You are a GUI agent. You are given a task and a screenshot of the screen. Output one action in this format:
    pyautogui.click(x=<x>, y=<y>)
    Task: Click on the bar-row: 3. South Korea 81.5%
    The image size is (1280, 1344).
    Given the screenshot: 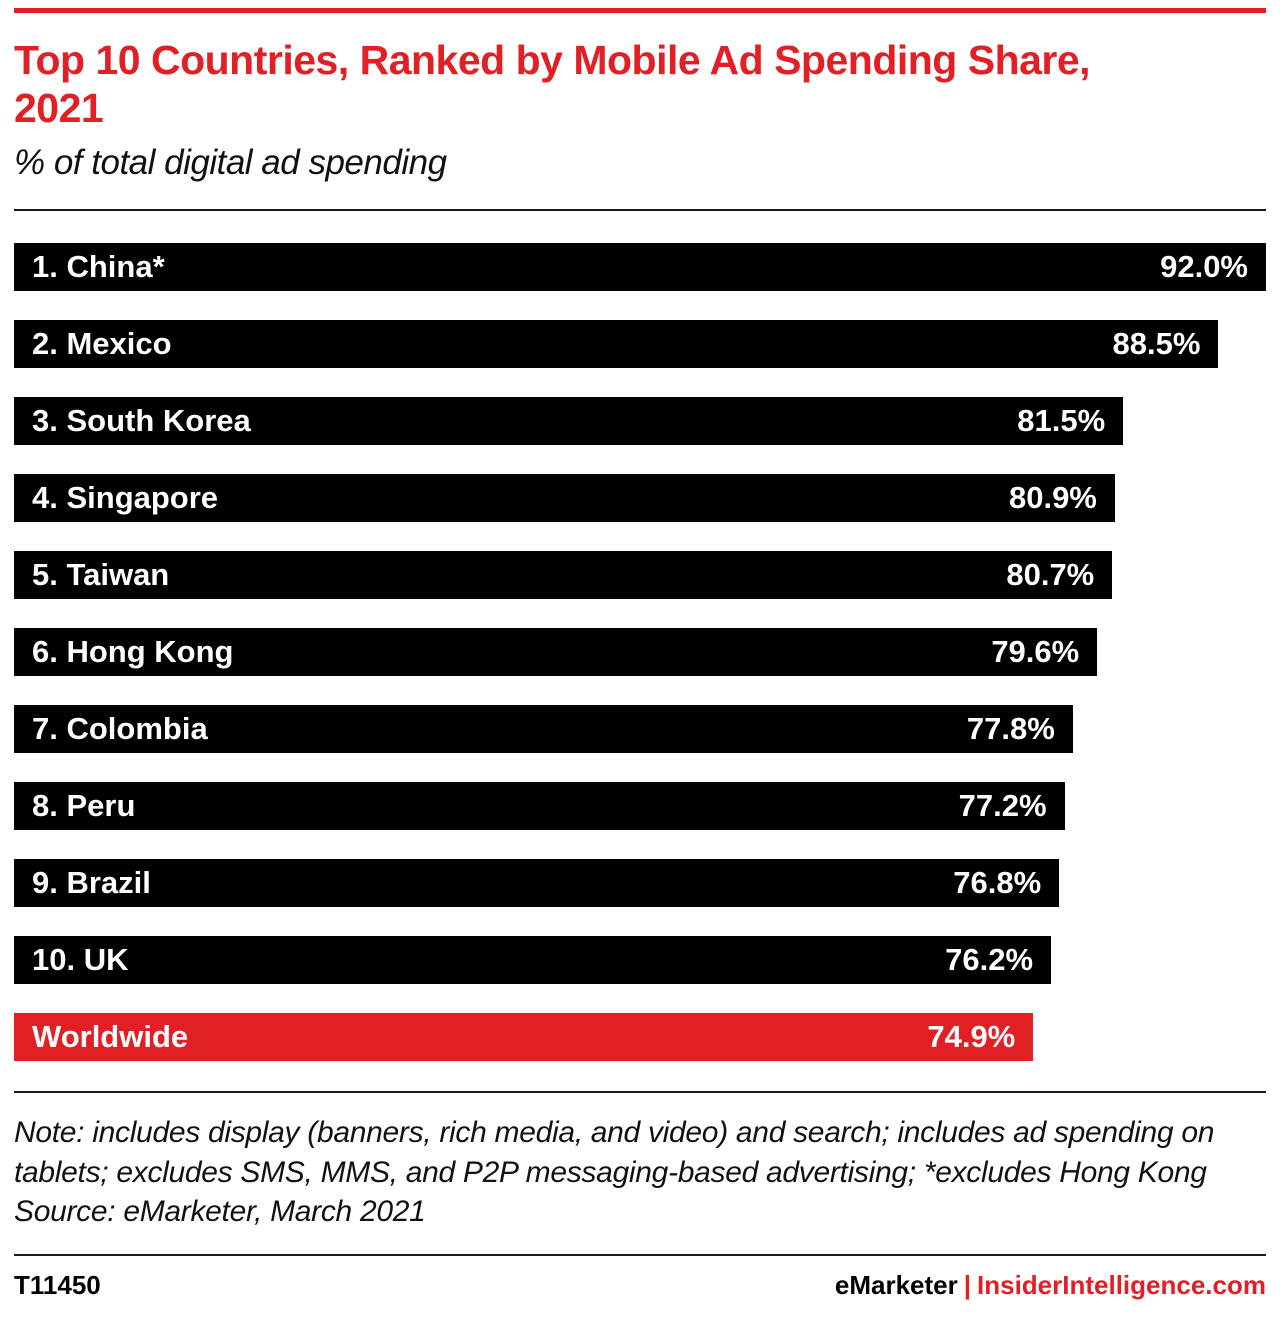 What is the action you would take?
    pyautogui.click(x=569, y=420)
    